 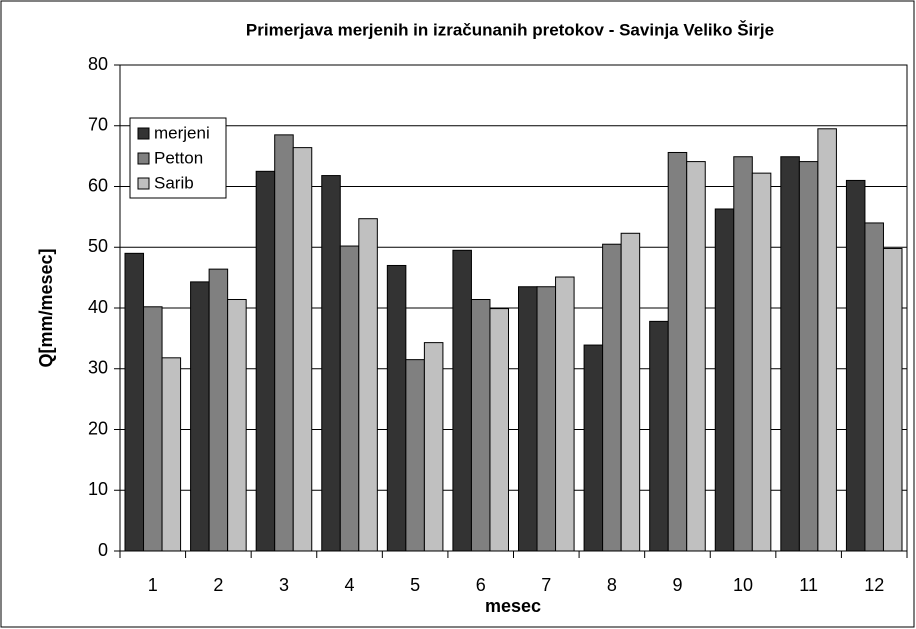 I want to click on y-tick-label: 40, so click(x=98, y=307).